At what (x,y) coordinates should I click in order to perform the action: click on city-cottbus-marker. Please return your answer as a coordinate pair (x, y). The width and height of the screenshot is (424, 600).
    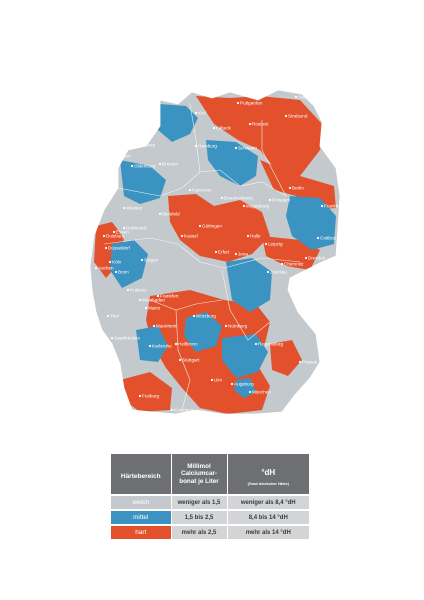
    Looking at the image, I should click on (318, 238).